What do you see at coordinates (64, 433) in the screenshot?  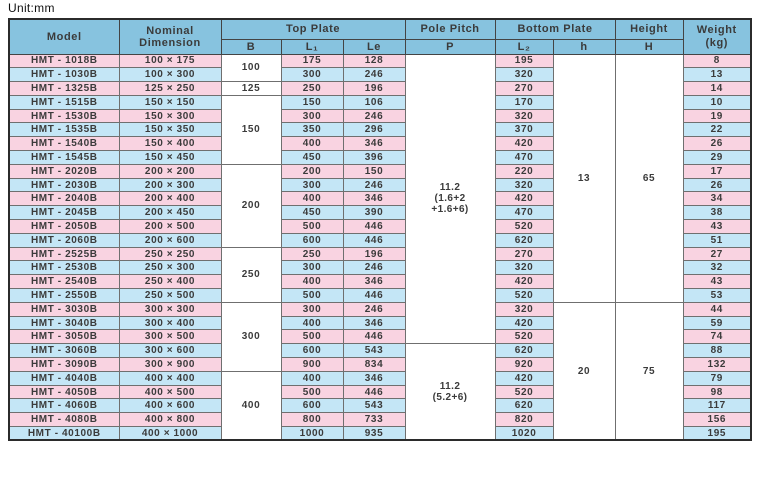 I see `model-cell: HMT - 40100B` at bounding box center [64, 433].